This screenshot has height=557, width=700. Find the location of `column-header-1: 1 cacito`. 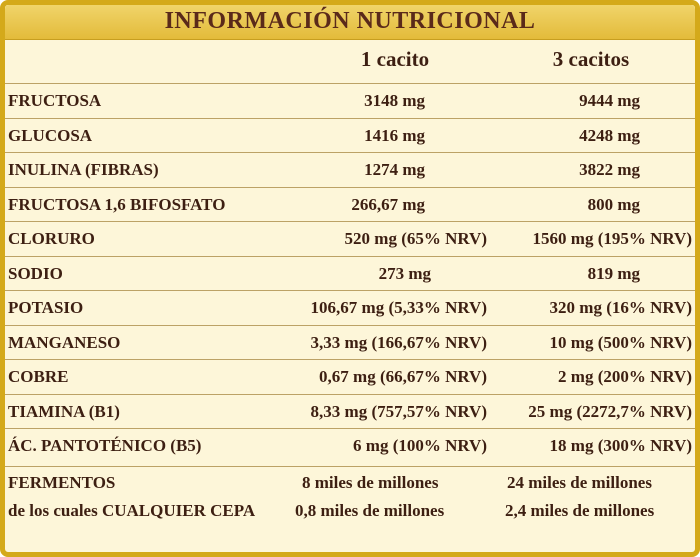

column-header-1: 1 cacito is located at coordinates (395, 59).